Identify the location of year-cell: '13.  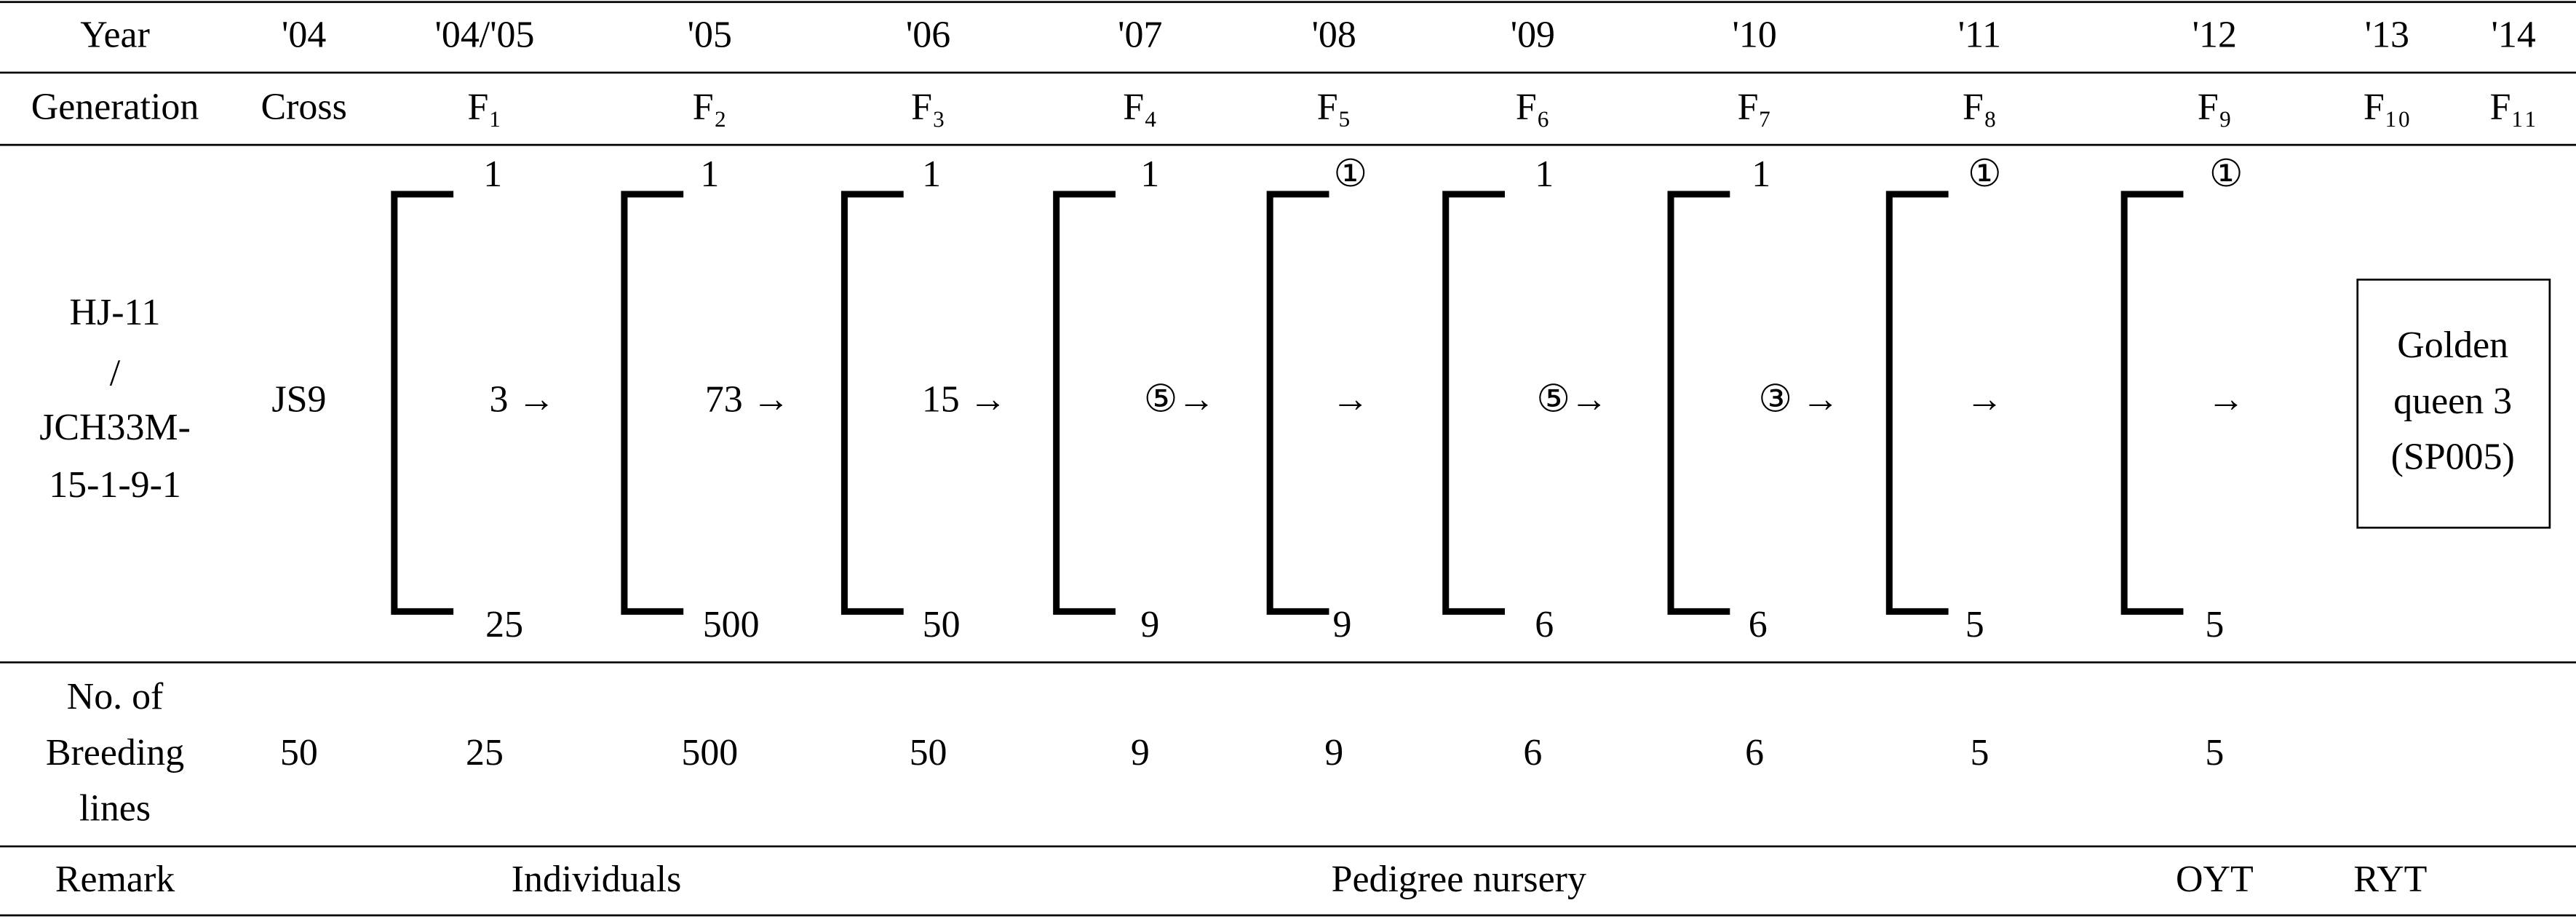
(2387, 34).